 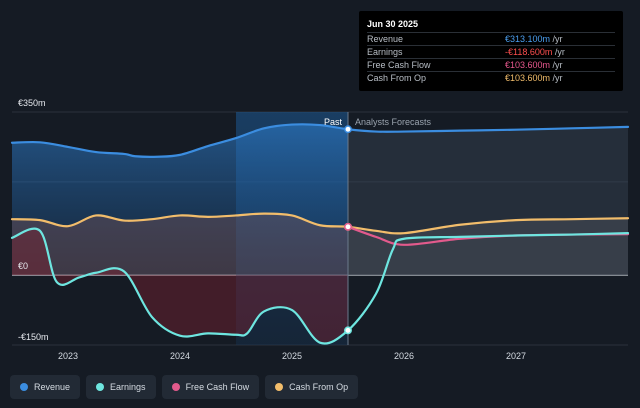 I want to click on x-tick-label: 2025, so click(x=292, y=356).